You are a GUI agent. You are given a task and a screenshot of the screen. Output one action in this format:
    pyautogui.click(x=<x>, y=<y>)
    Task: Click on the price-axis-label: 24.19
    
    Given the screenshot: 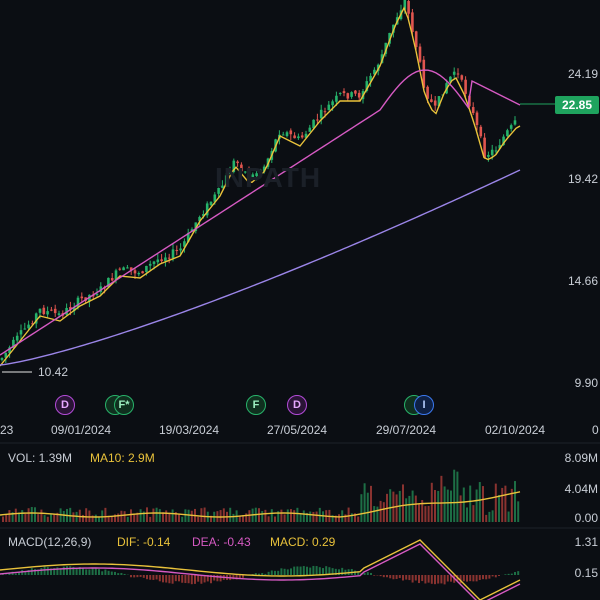 What is the action you would take?
    pyautogui.click(x=582, y=74)
    